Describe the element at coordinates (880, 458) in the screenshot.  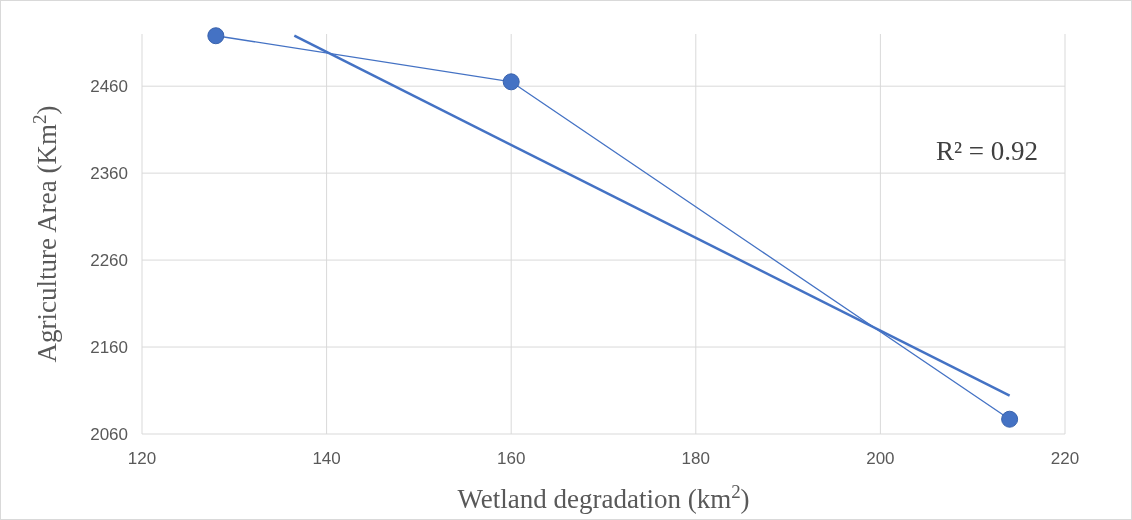
I see `x-tick-label: 200` at that location.